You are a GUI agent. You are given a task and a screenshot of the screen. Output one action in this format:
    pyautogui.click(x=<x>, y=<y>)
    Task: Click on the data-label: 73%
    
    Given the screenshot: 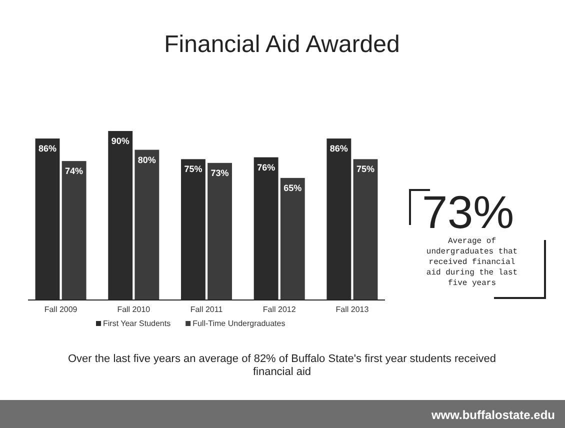 What is the action you would take?
    pyautogui.click(x=219, y=173)
    